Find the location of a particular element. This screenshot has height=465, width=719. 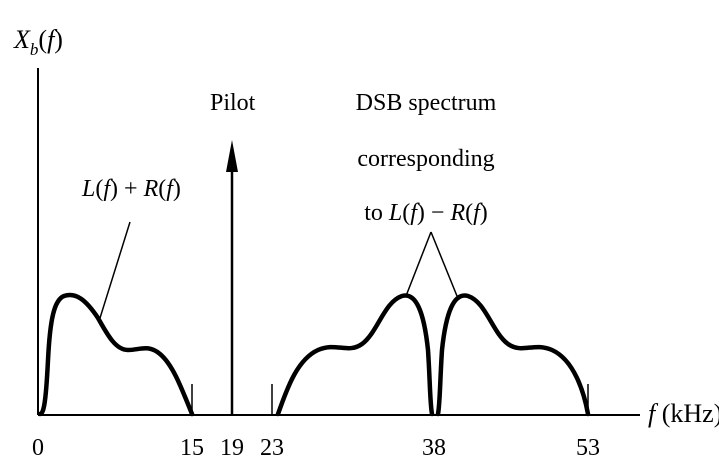

pilot-arrow-head is located at coordinates (232, 156).